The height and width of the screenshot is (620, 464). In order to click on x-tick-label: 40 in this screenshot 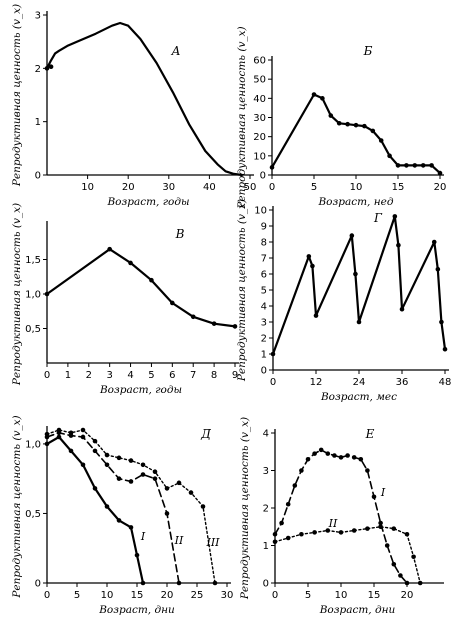, I will do `click(209, 187)`.